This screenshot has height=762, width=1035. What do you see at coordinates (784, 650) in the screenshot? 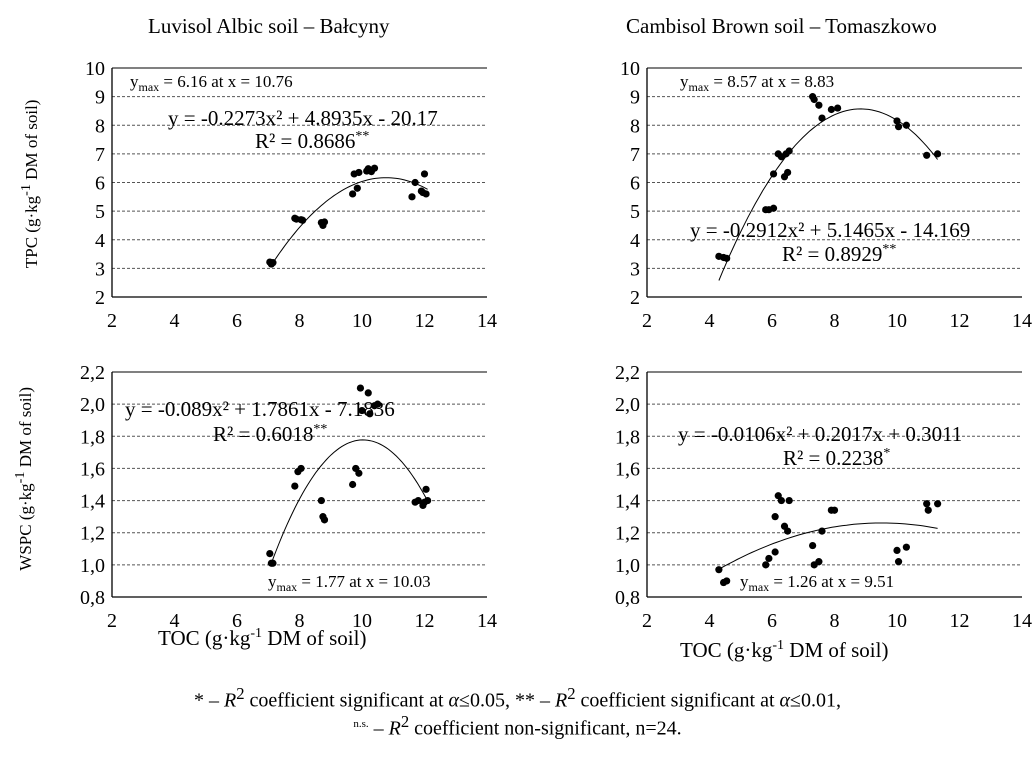
I see `xlabel-right: TOC (g·kg-1 DM of soil)` at bounding box center [784, 650].